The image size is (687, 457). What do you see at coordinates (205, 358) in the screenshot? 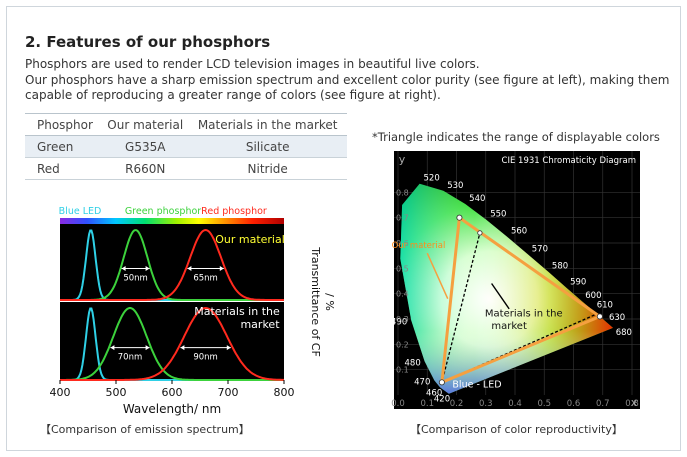
I see `fwhm-label: 90nm` at bounding box center [205, 358].